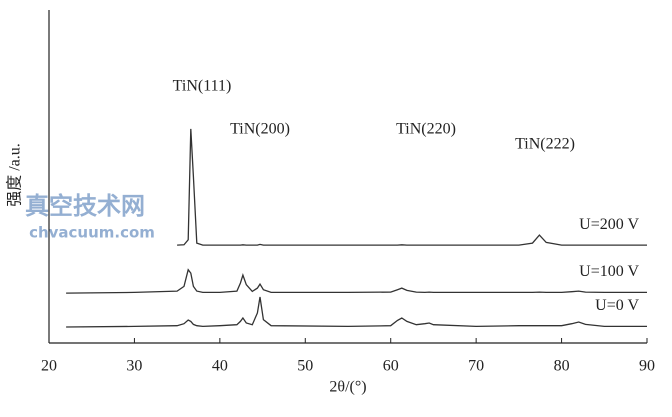 Image resolution: width=672 pixels, height=417 pixels. Describe the element at coordinates (134, 366) in the screenshot. I see `x-tick-label: 30` at that location.